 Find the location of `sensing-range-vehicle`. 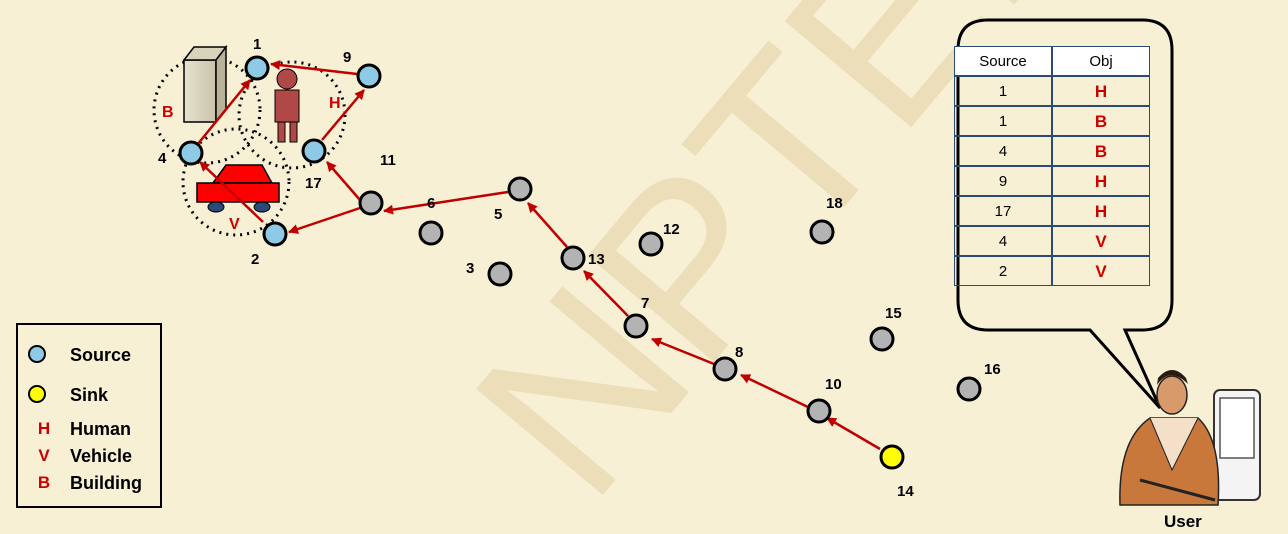

sensing-range-vehicle is located at coordinates (236, 182).